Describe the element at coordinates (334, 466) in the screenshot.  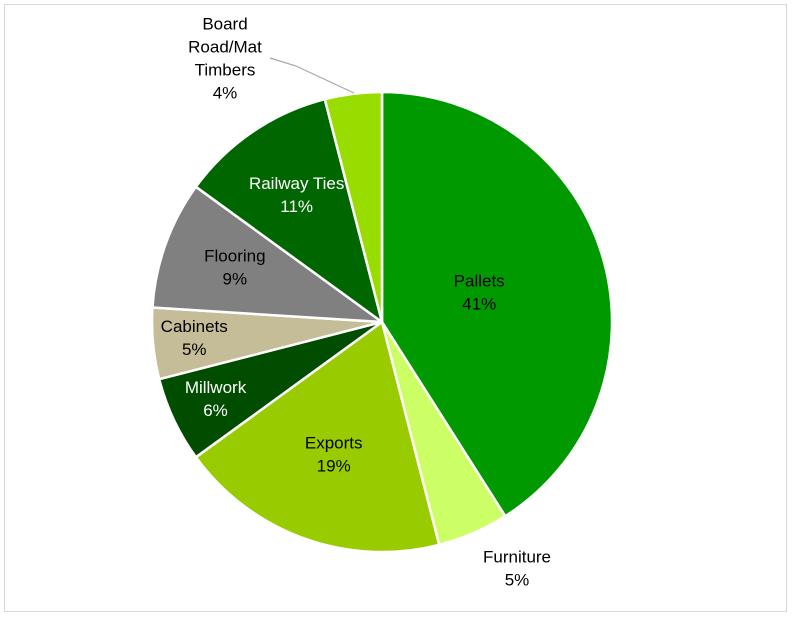
I see `slice-value-label: 19%` at that location.